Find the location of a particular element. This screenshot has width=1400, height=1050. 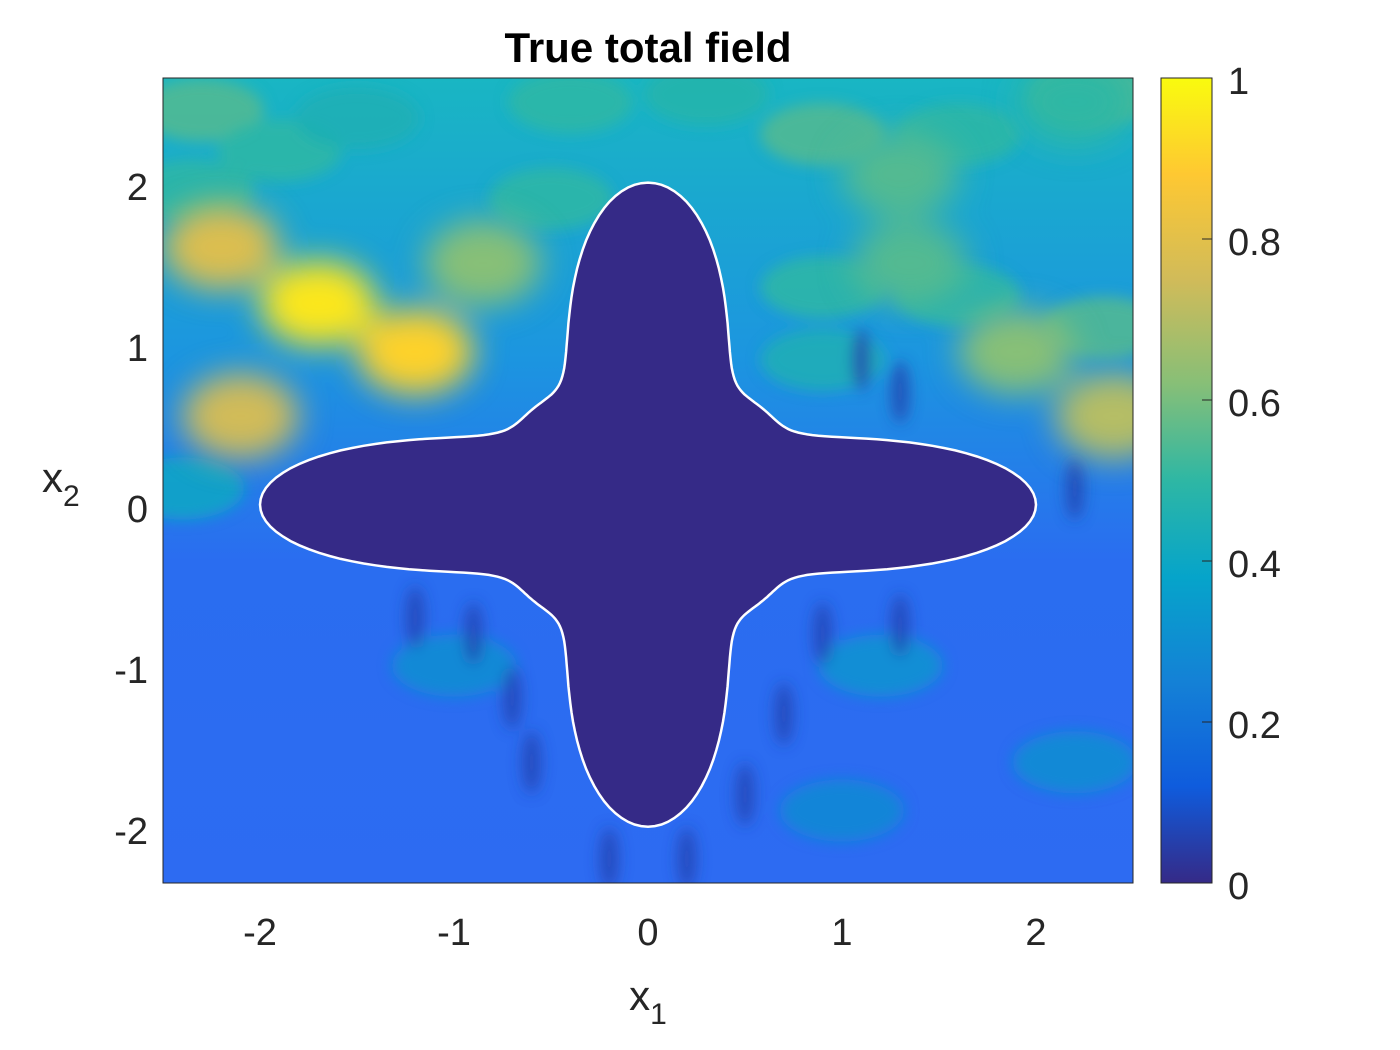

colorbar-tick-label: 0.2 is located at coordinates (1254, 726).